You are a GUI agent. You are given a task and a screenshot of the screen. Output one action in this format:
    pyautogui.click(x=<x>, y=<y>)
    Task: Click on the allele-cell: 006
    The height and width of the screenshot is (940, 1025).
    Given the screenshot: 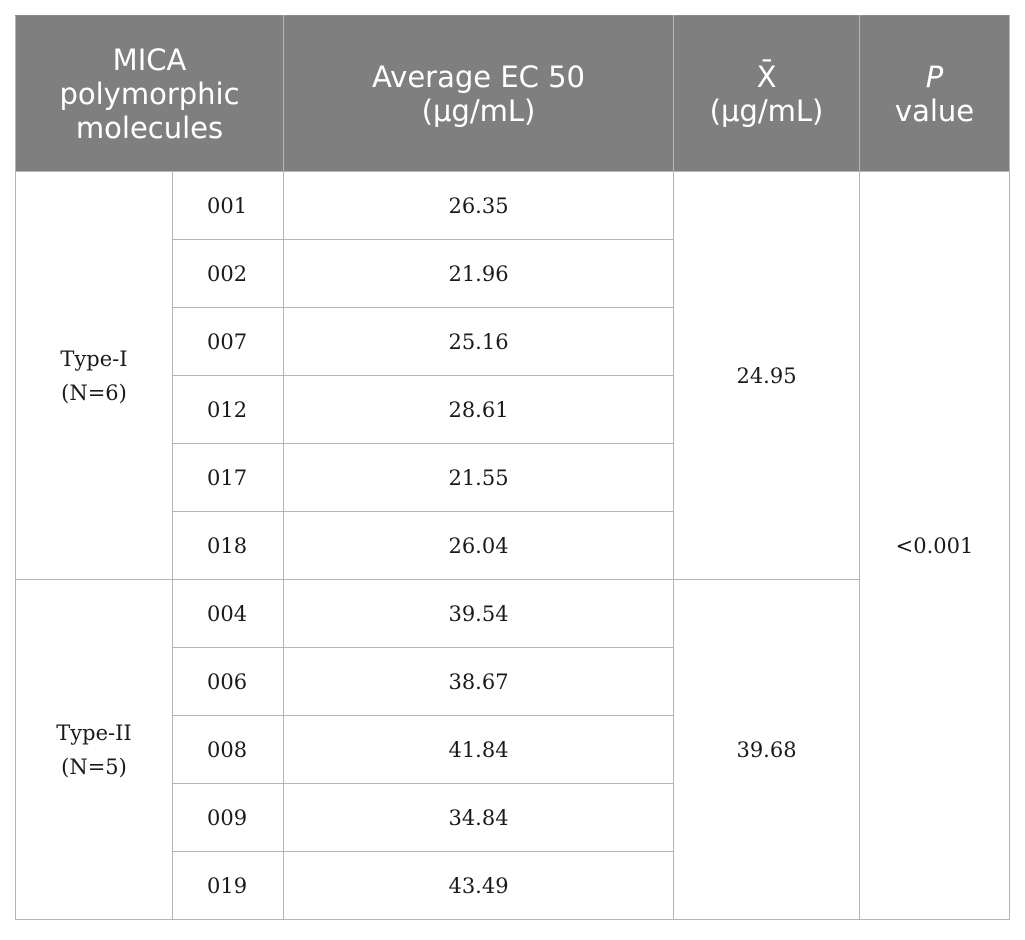 What is the action you would take?
    pyautogui.click(x=228, y=681)
    